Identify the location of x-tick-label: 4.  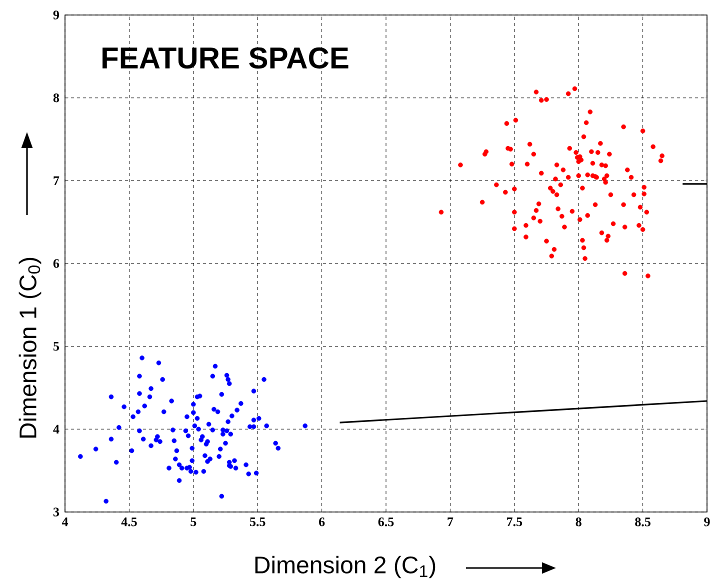
(65, 522).